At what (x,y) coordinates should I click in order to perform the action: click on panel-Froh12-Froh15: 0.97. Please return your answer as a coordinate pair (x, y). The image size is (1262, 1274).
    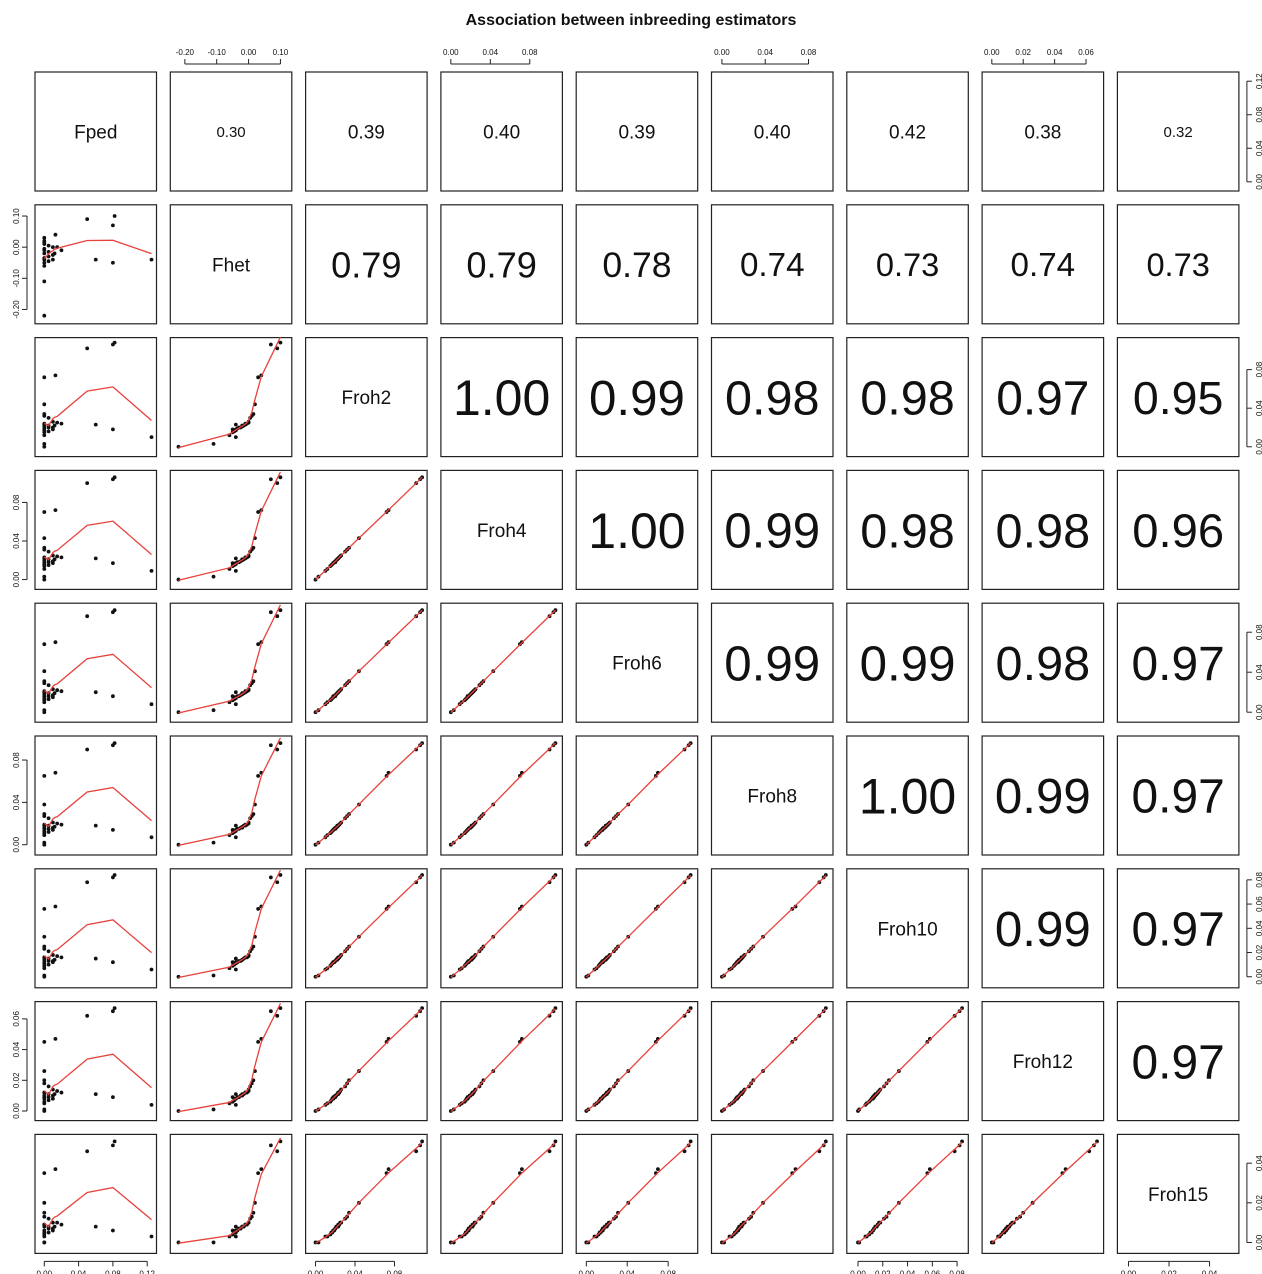
    Looking at the image, I should click on (1178, 1061).